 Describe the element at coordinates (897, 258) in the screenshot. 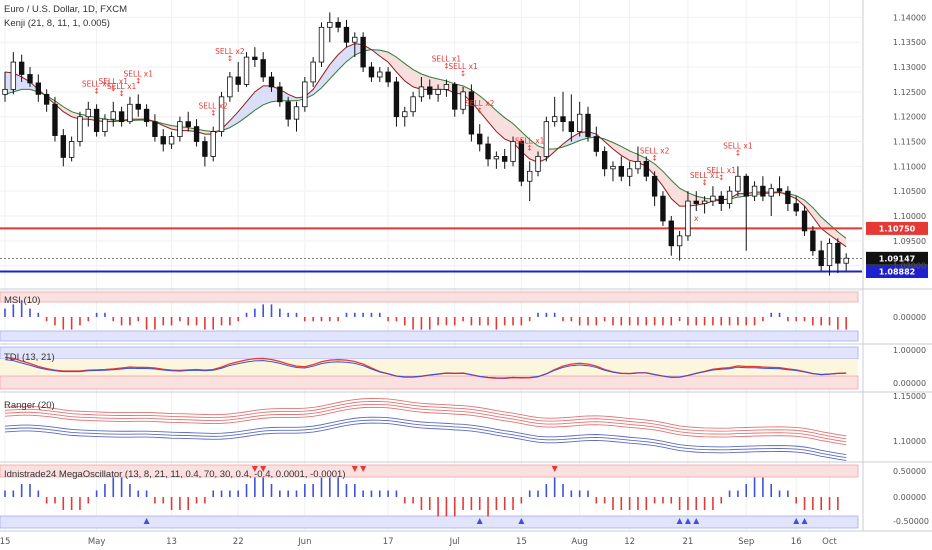

I see `last-price-tag` at that location.